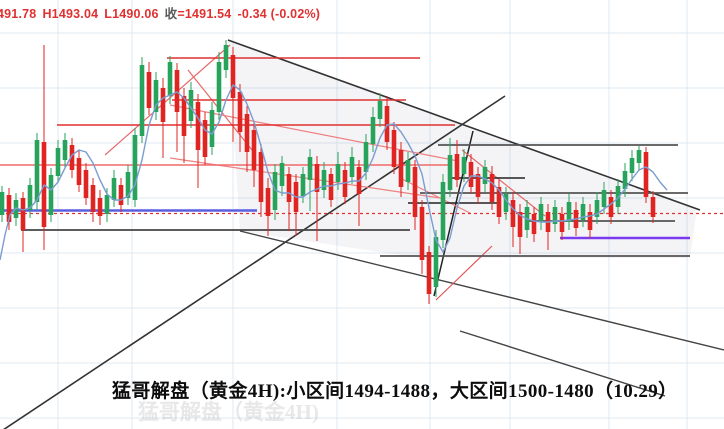 Image resolution: width=724 pixels, height=429 pixels. What do you see at coordinates (204, 14) in the screenshot?
I see `close-value: =1491.54` at bounding box center [204, 14].